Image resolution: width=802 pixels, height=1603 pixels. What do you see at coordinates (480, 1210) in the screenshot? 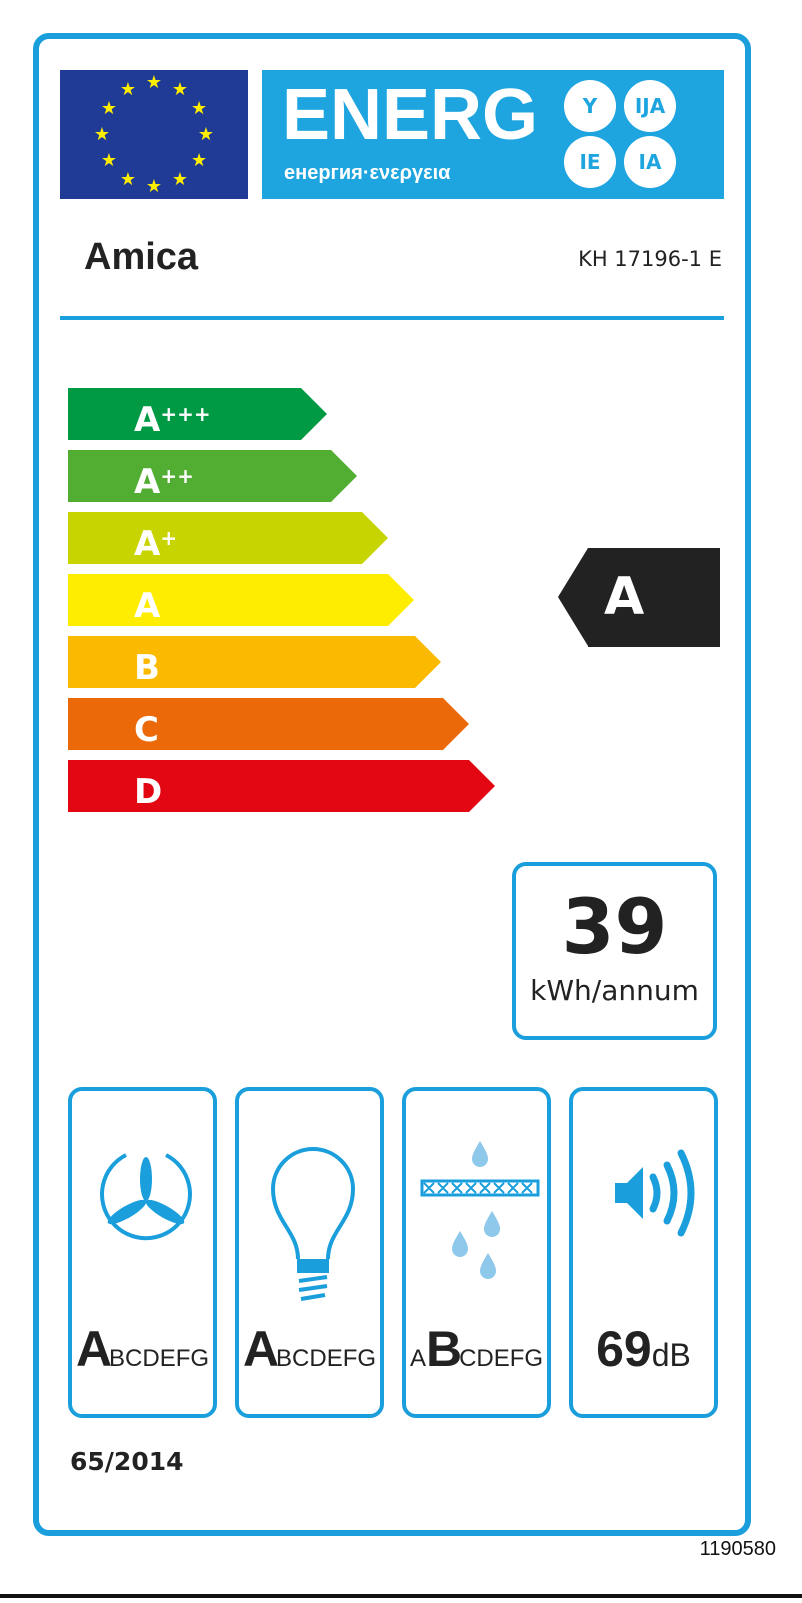
I see `grease-filter-icon` at bounding box center [480, 1210].